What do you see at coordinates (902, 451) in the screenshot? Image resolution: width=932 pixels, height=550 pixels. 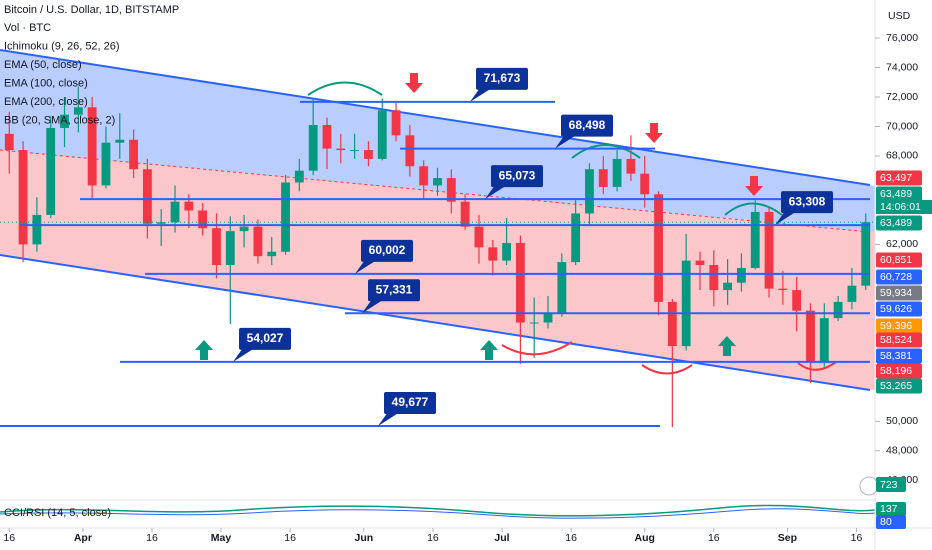 I see `y-tick-label: 48,000` at bounding box center [902, 451].